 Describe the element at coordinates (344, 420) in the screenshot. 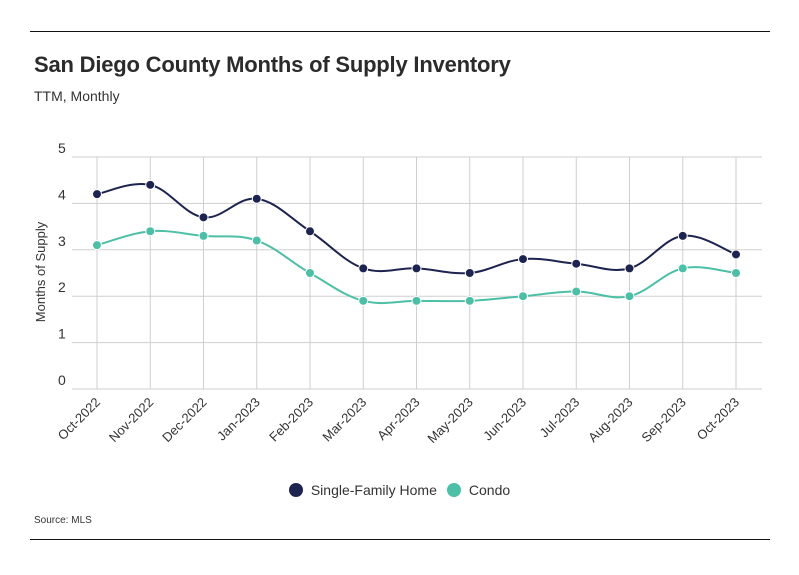

I see `x-tick-label-5: Mar-2023` at that location.